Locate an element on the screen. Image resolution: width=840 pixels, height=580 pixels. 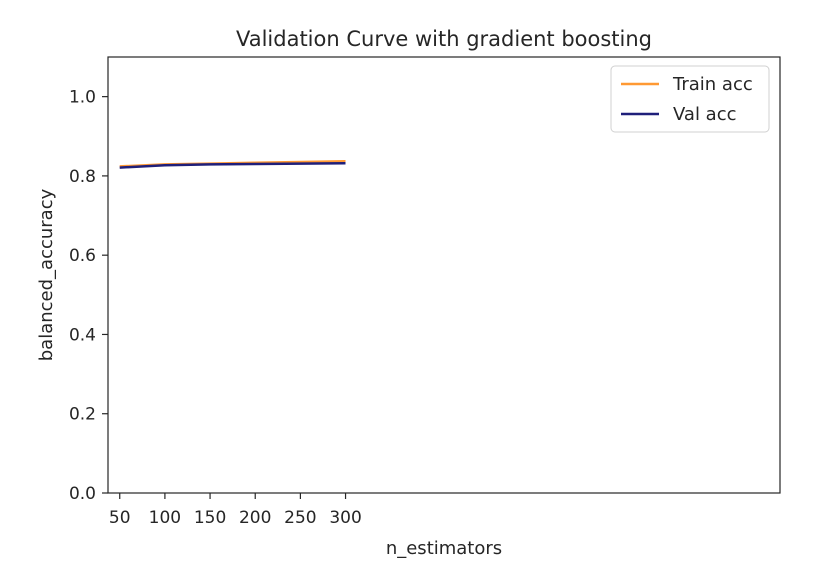
x-tick-label: 50 is located at coordinates (120, 518).